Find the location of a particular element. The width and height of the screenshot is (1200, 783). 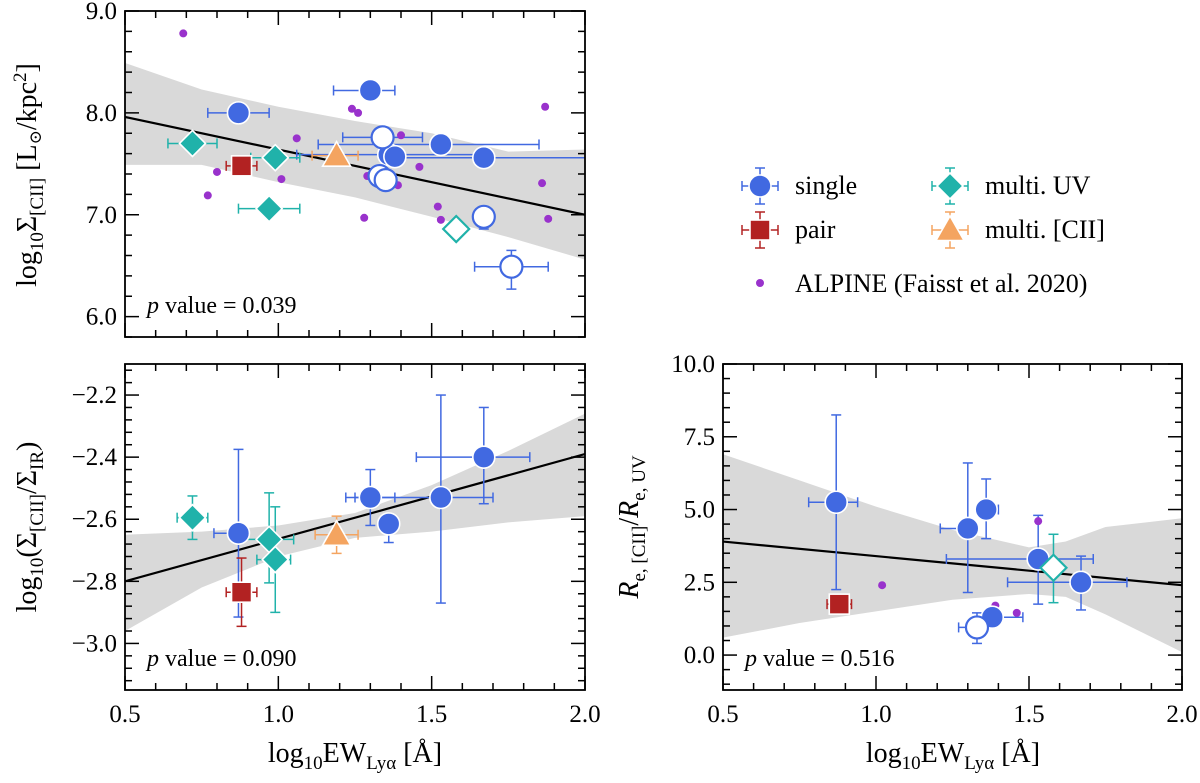

p-value-annotation: p value = 0.090 is located at coordinates (221, 659).